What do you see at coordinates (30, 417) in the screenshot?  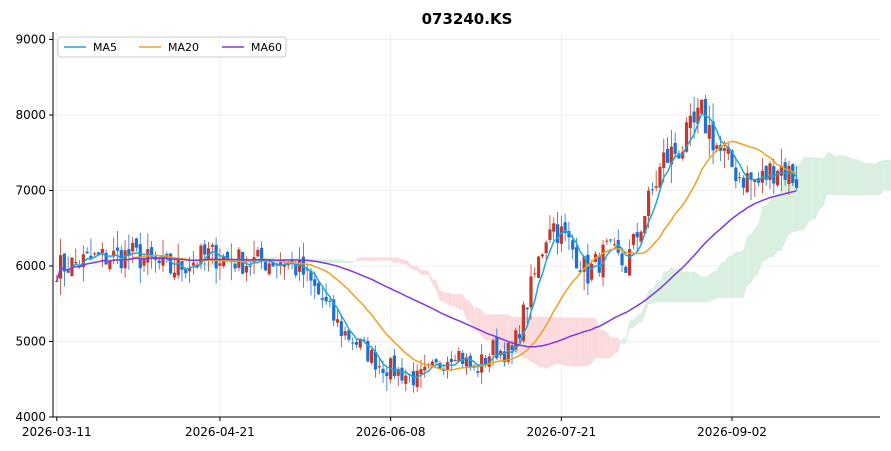 I see `y-tick-label: 4000` at bounding box center [30, 417].